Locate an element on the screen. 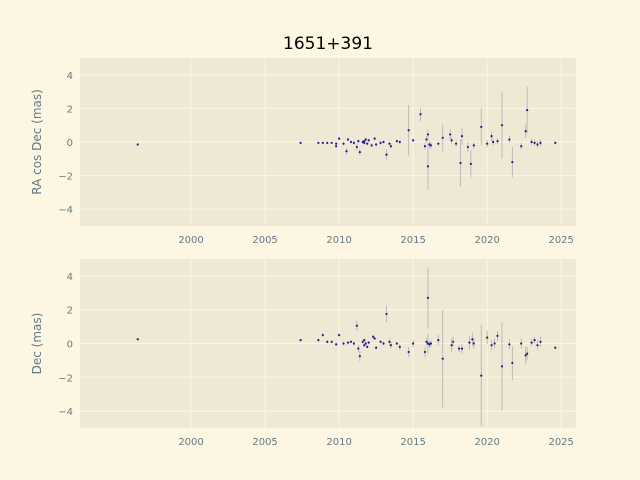 This screenshot has height=480, width=640. ra-data-marks is located at coordinates (346, 138).